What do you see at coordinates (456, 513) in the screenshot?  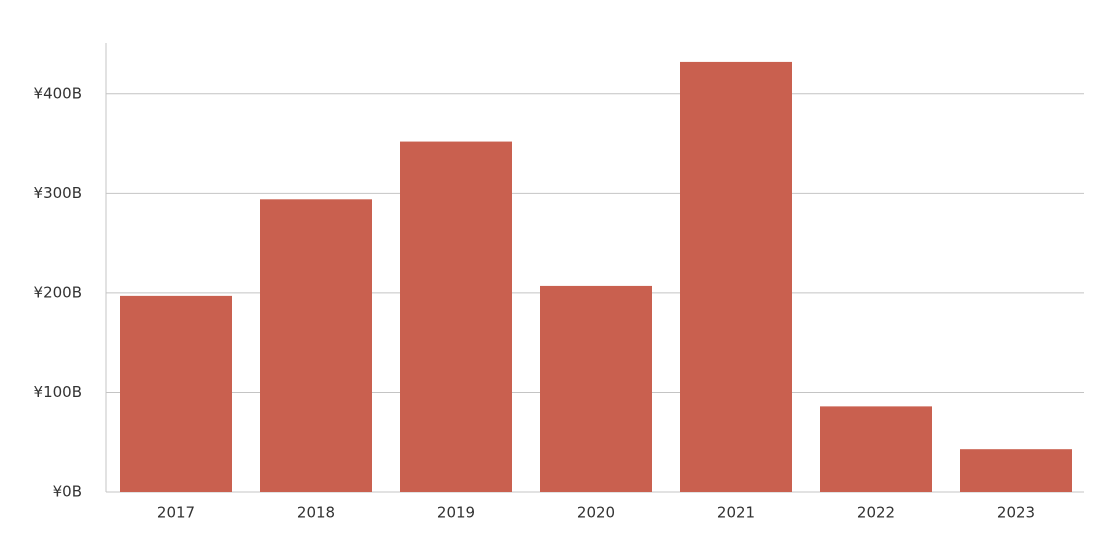 I see `x-tick-label: 2019` at bounding box center [456, 513].